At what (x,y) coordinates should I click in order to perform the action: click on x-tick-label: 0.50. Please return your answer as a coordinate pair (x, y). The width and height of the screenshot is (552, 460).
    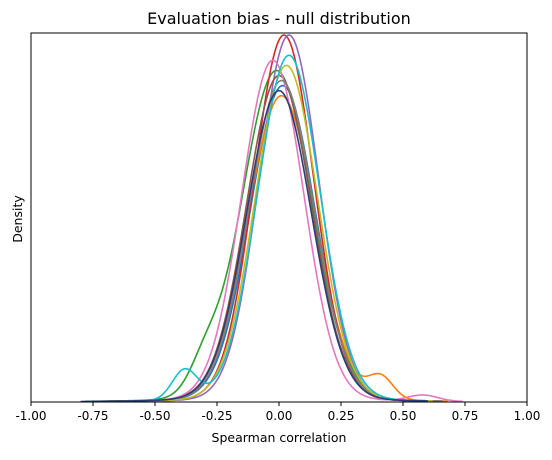
    Looking at the image, I should click on (403, 416).